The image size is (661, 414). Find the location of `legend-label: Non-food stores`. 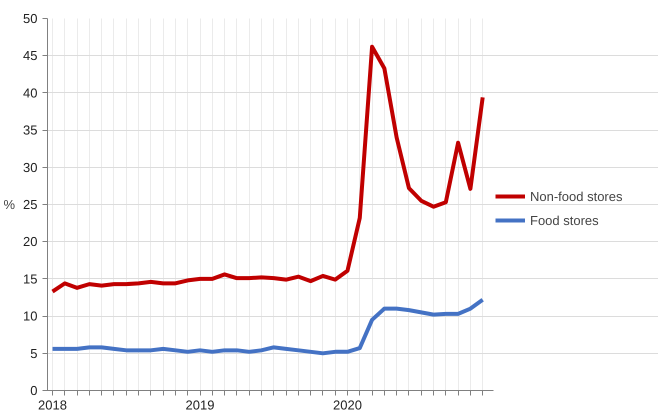

legend-label: Non-food stores is located at coordinates (576, 196).